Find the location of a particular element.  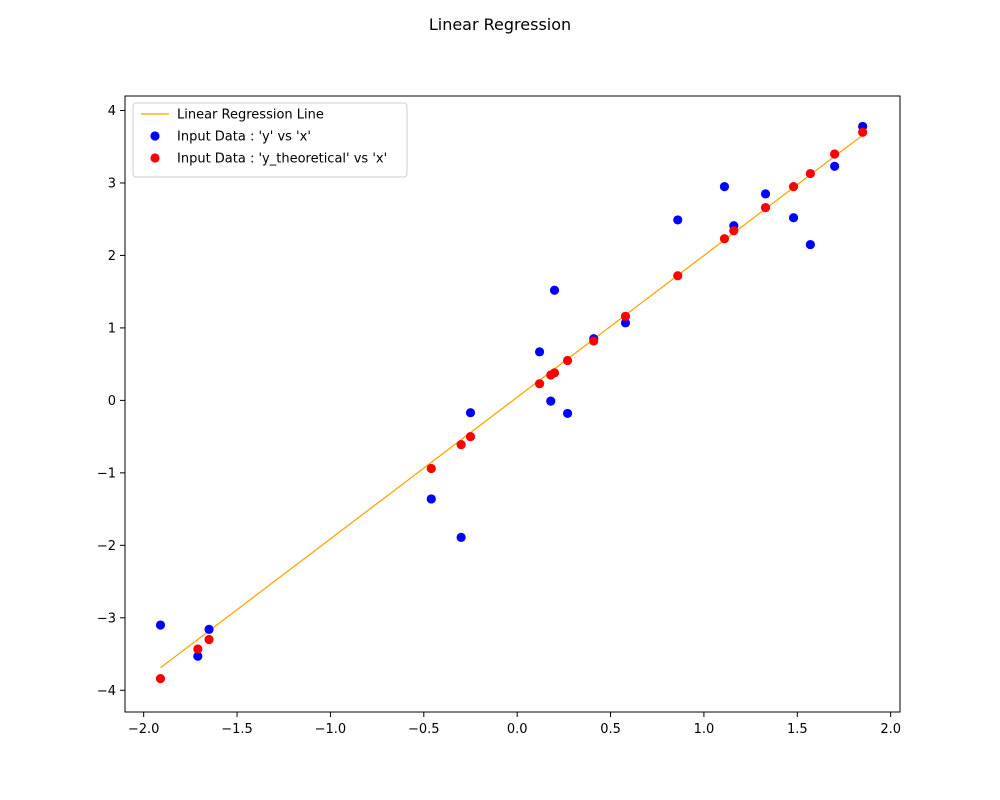

y-tick-label: 2 is located at coordinates (112, 256).